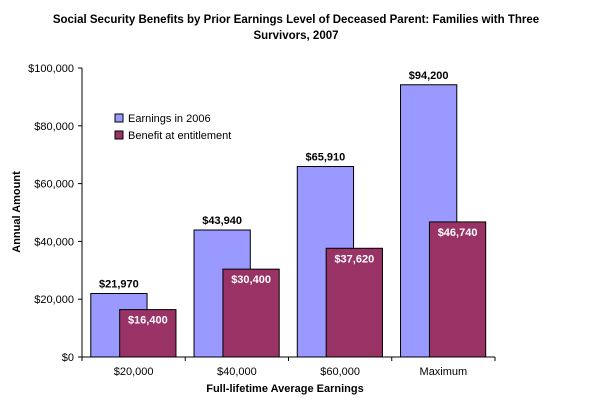 The image size is (592, 405). What do you see at coordinates (169, 119) in the screenshot?
I see `legend-label: Earnings in 2006` at bounding box center [169, 119].